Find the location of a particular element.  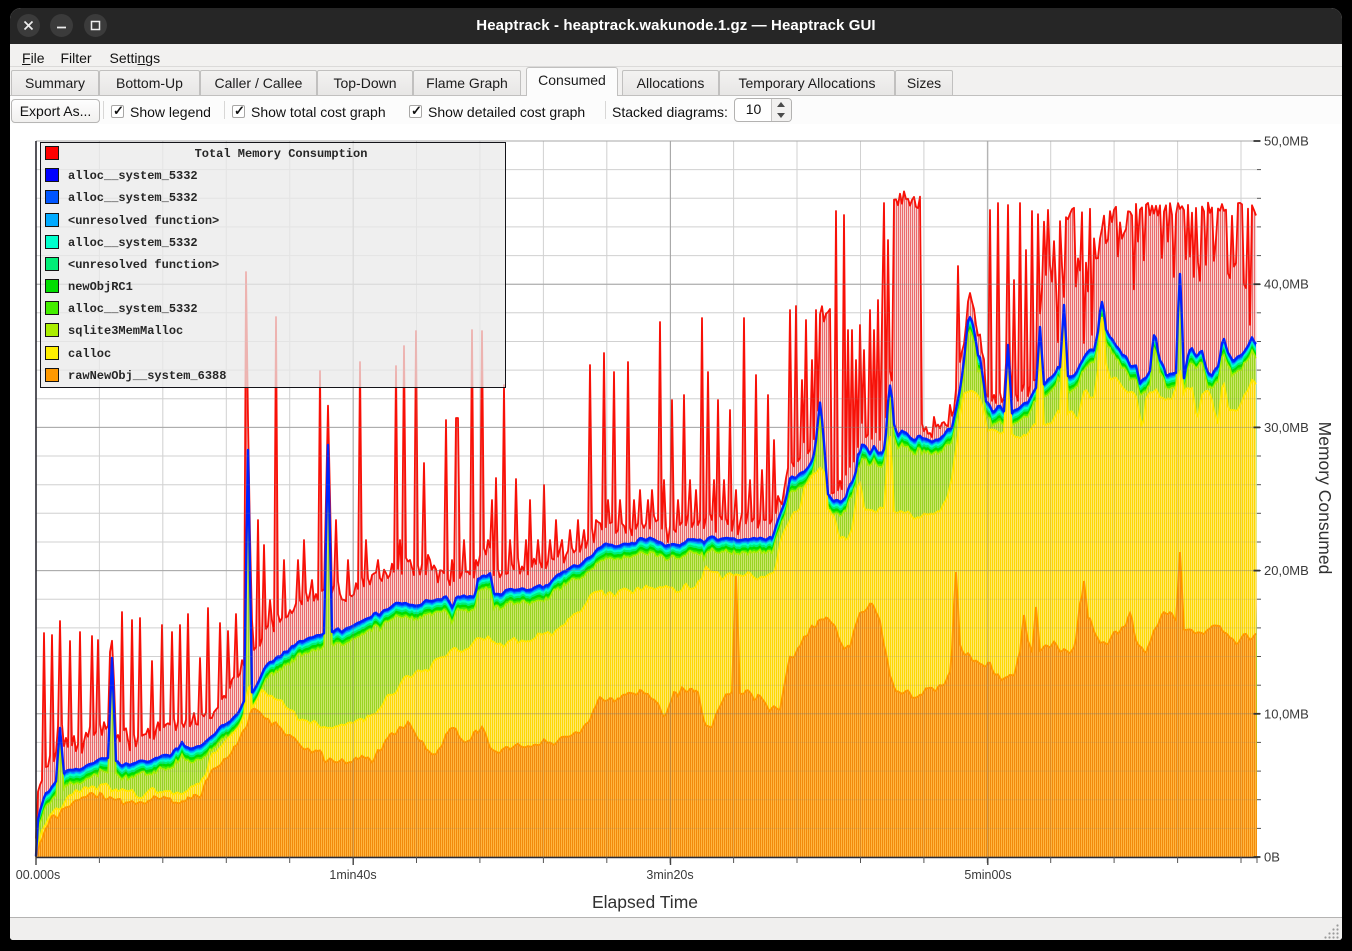

svg-text: 20,0MB is located at coordinates (1286, 570).